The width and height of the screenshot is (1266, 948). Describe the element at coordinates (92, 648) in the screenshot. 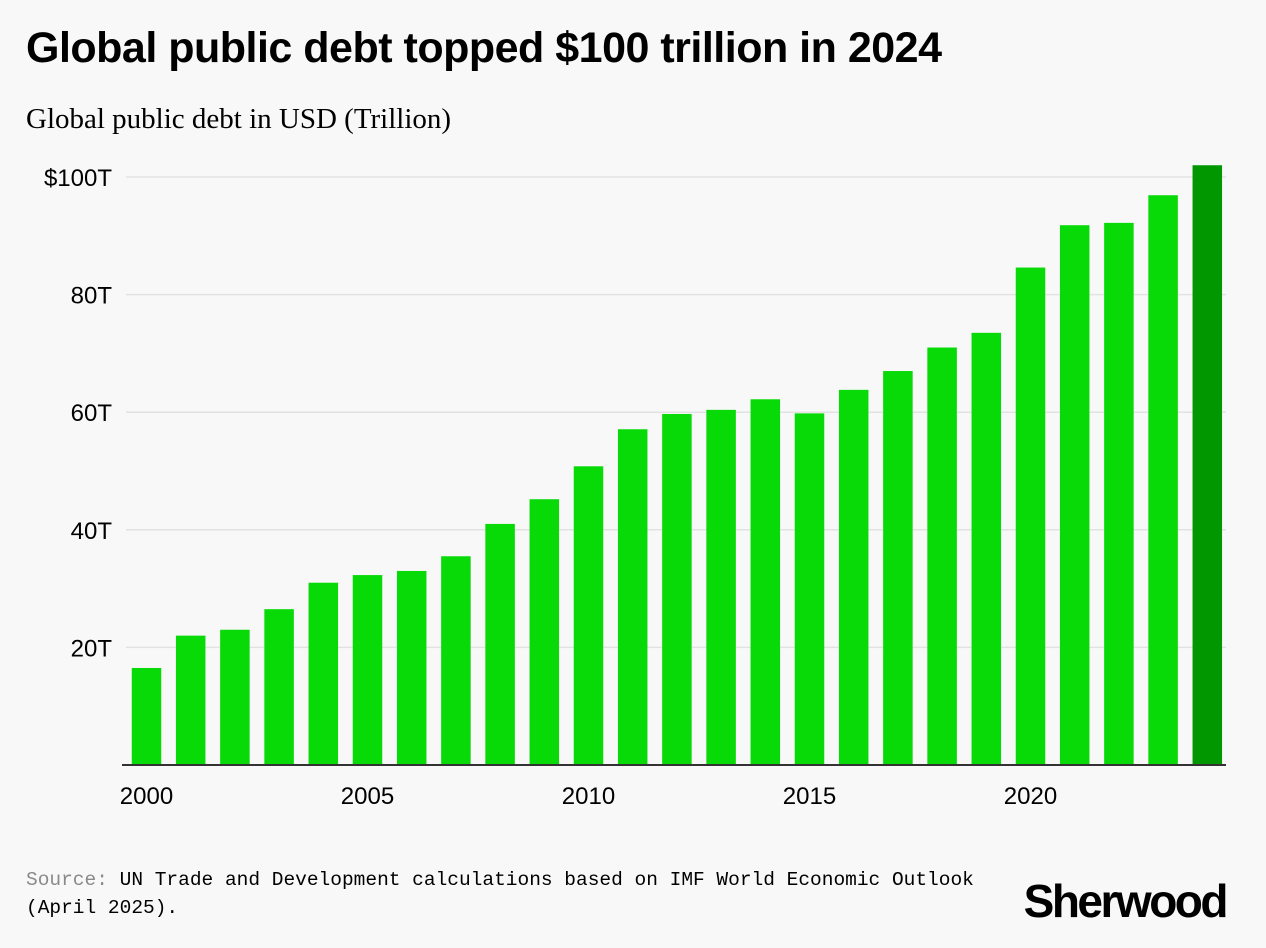

I see `y-tick-label: 20T` at that location.